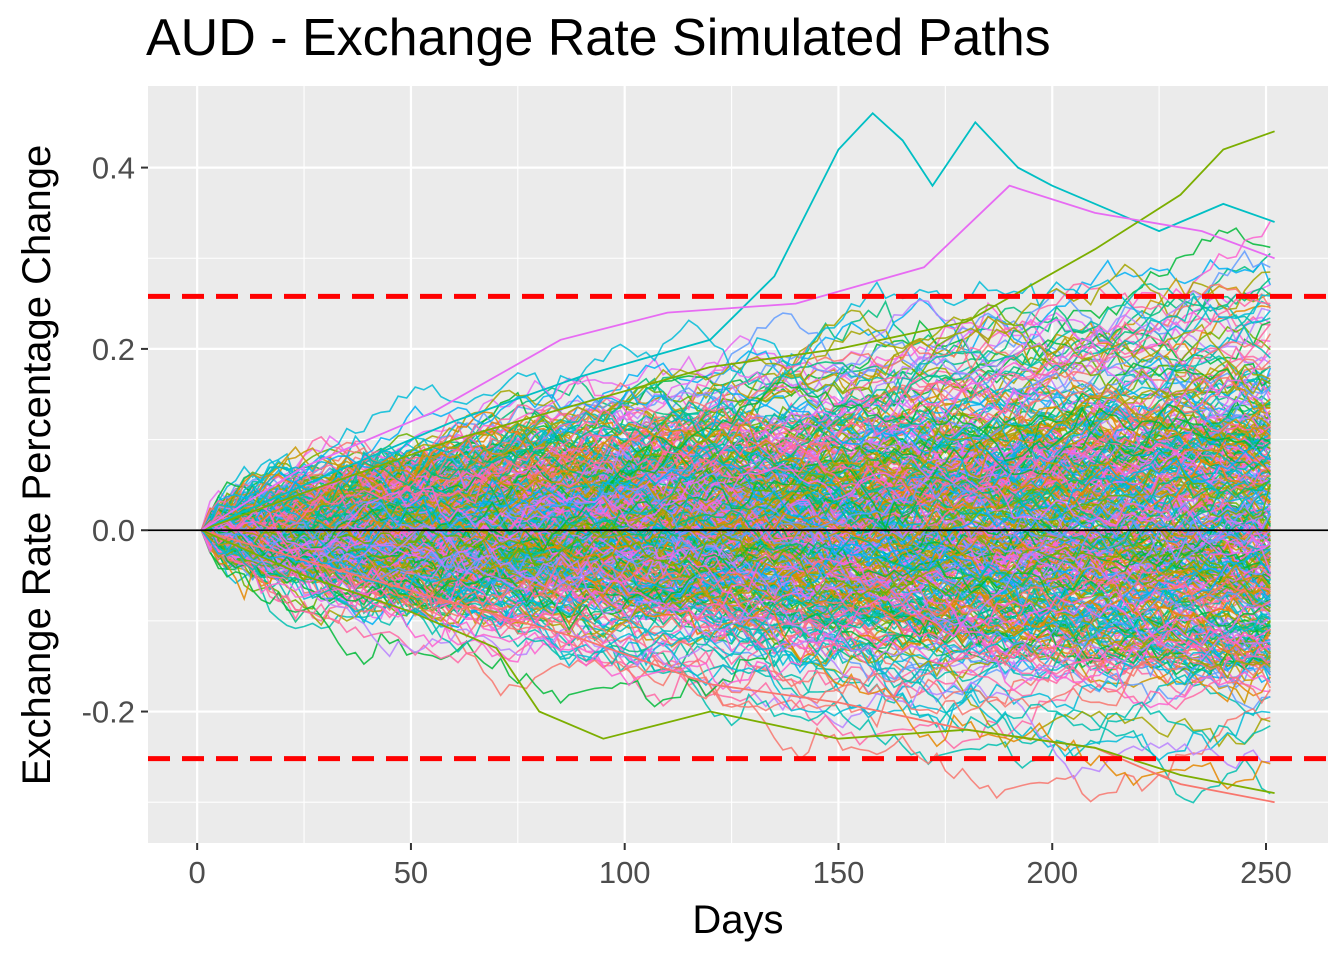 This screenshot has width=1344, height=960. Describe the element at coordinates (108, 712) in the screenshot. I see `y-tick-label: -0.2` at that location.